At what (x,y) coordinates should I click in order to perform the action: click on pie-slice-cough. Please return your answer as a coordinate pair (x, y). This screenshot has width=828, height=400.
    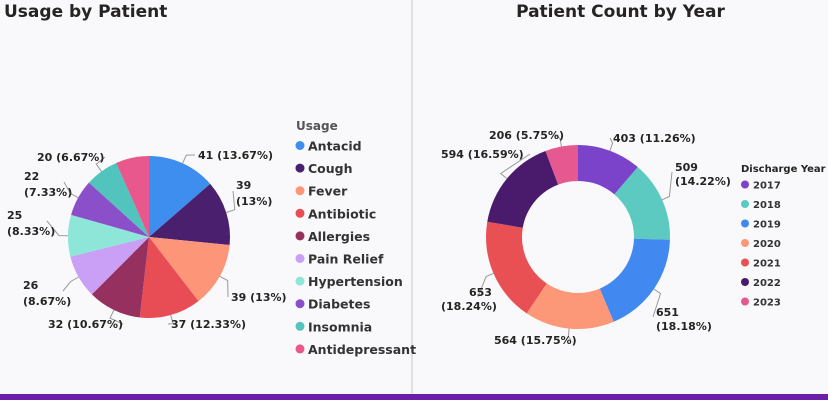
    Looking at the image, I should click on (189, 214).